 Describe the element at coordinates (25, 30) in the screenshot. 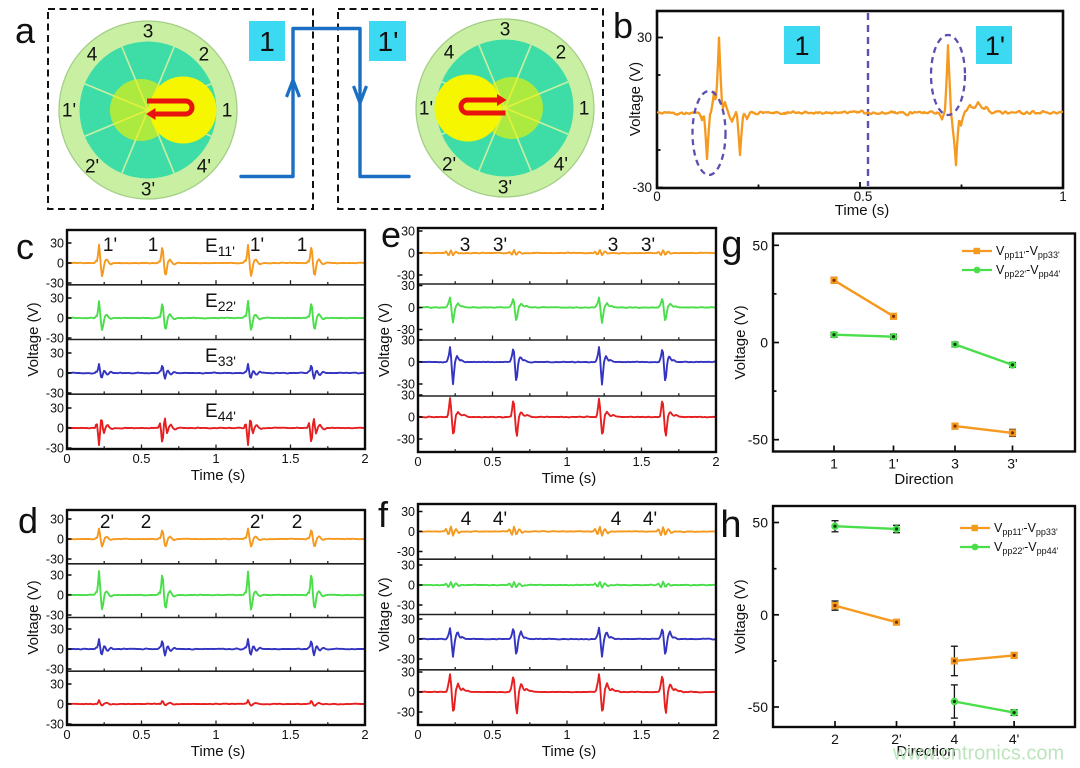

I see `svg-text: a` at that location.